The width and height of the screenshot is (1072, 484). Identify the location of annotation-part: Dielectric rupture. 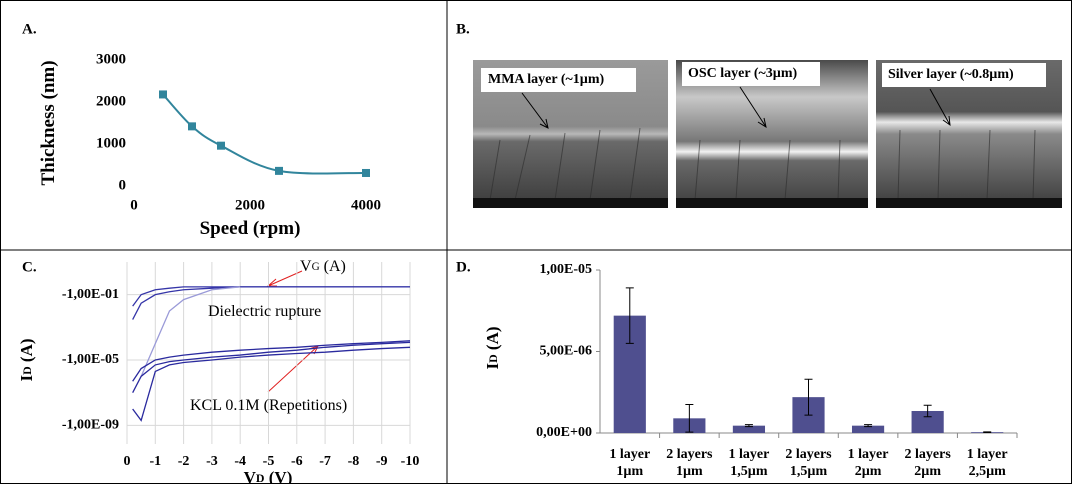
(264, 311).